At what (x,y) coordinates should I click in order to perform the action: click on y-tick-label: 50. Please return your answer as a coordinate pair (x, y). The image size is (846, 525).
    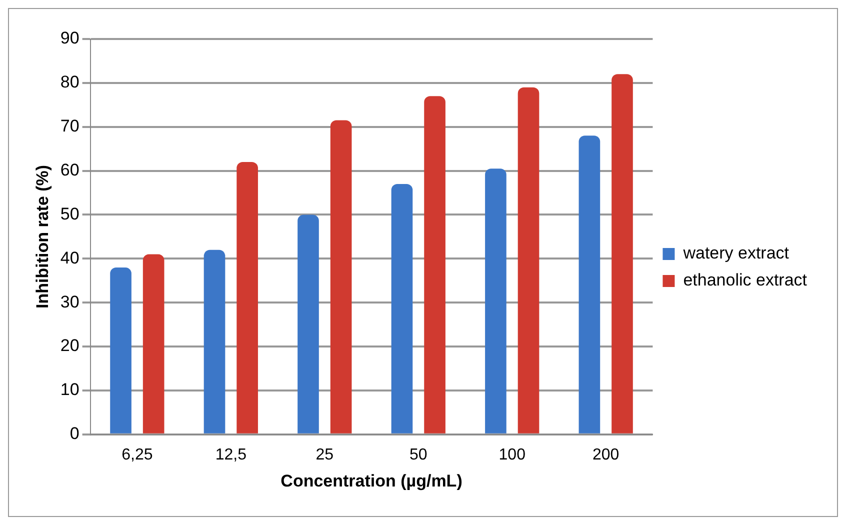
    Looking at the image, I should click on (70, 214).